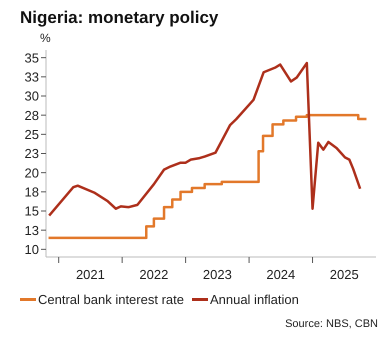 This screenshot has width=390, height=337. What do you see at coordinates (31, 154) in the screenshot?
I see `y-tick-label: 23` at bounding box center [31, 154].